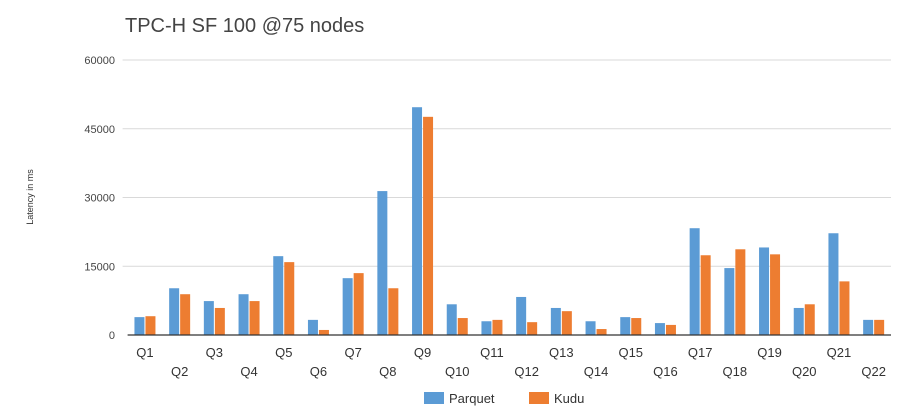  I want to click on bar-kudu-q18, so click(740, 292).